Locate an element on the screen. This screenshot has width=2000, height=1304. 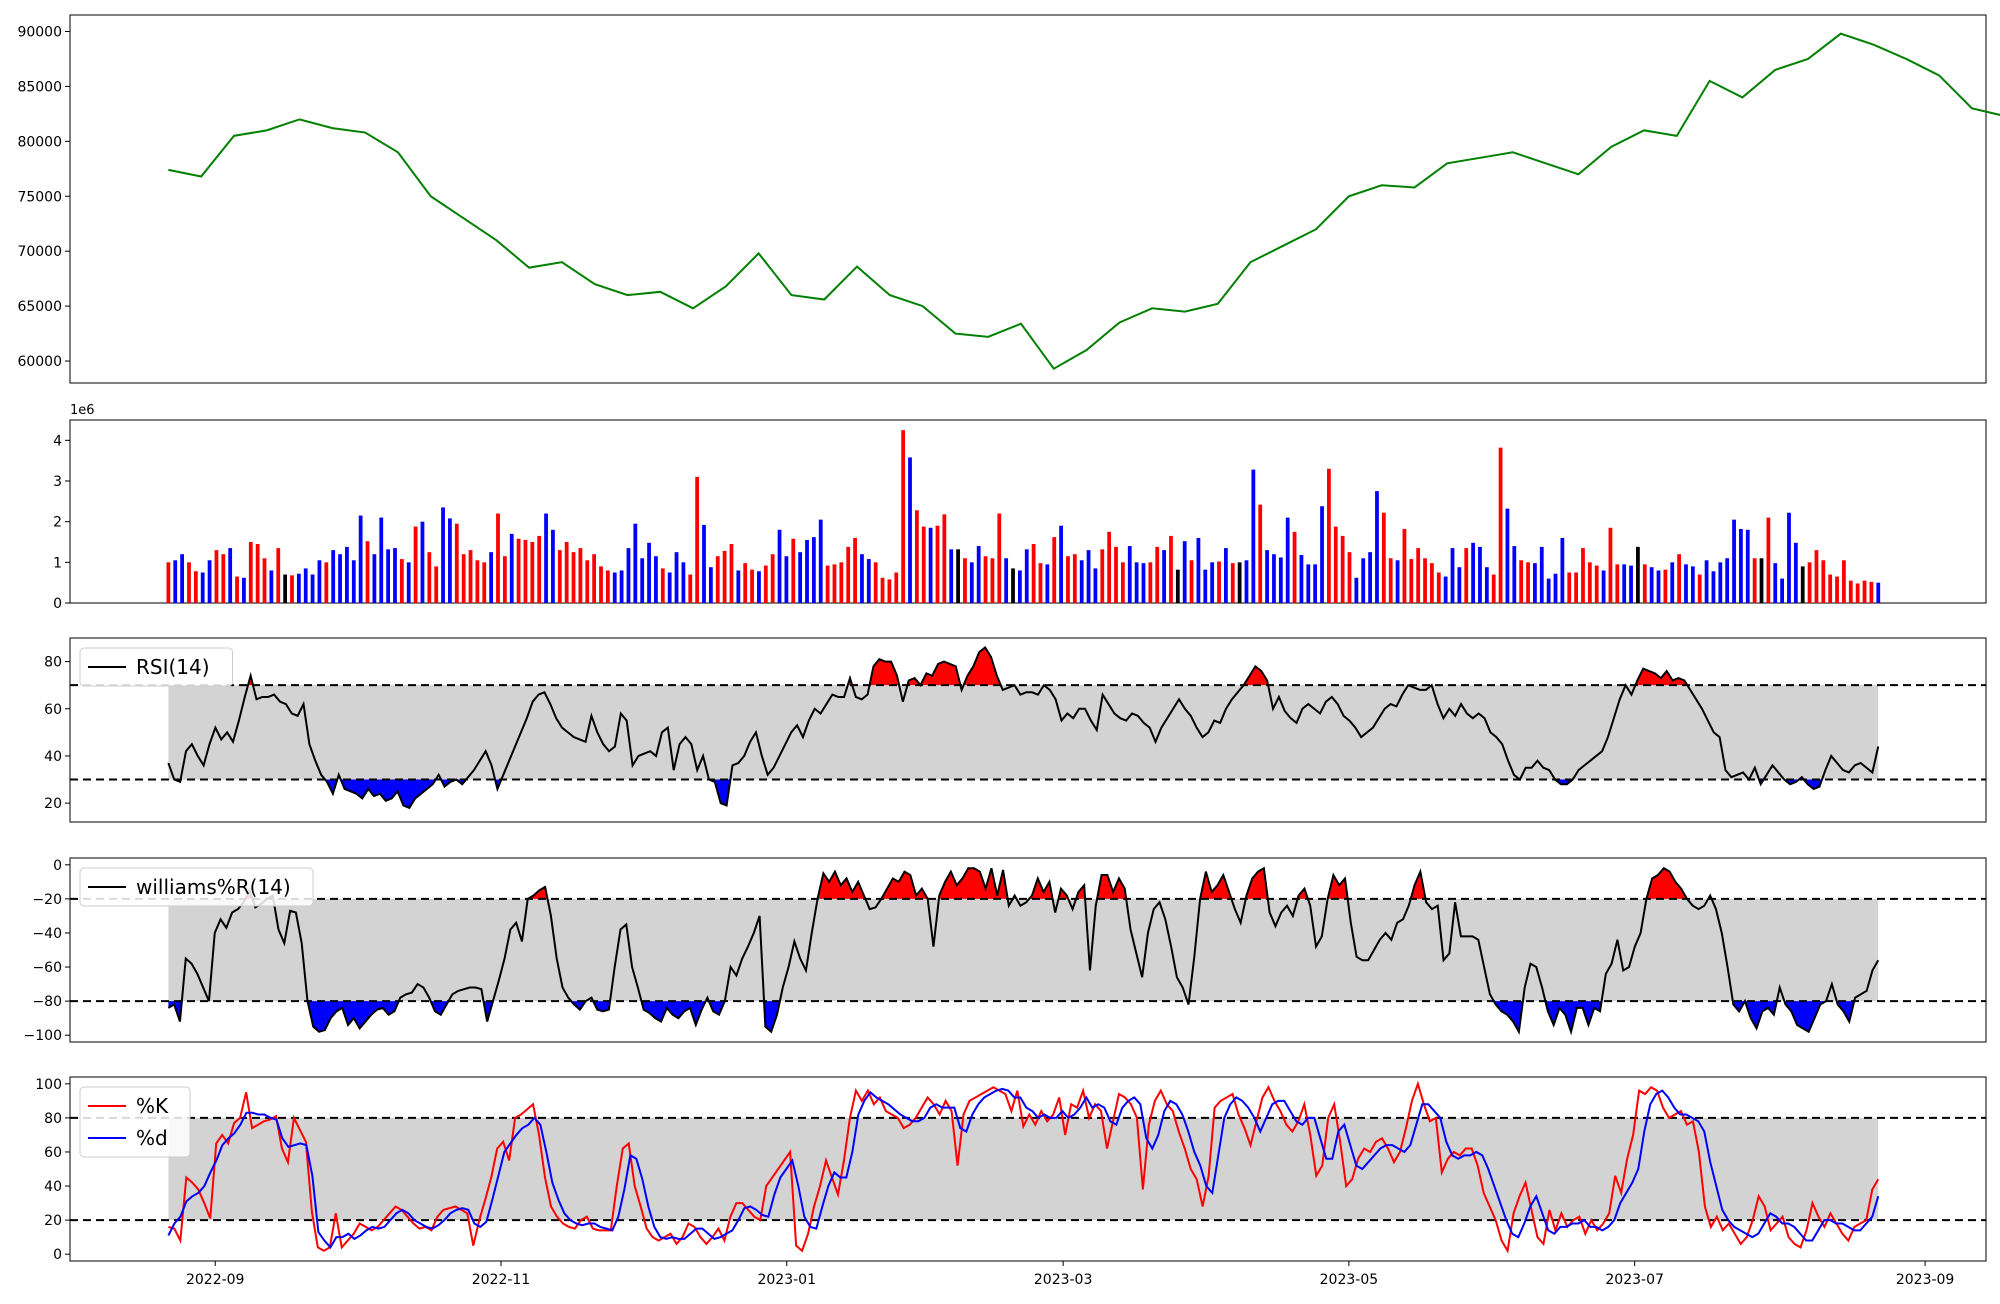
rsi-band is located at coordinates (1023, 732).